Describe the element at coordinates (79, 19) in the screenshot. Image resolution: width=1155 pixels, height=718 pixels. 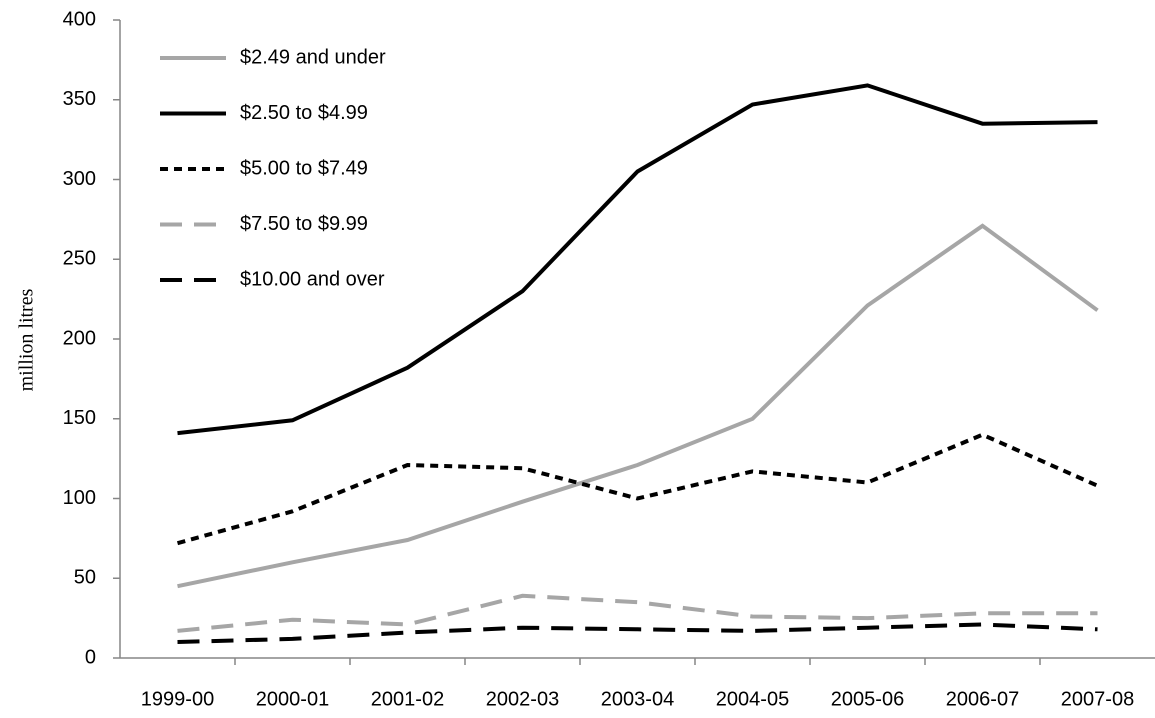
I see `y-tick-label: 400` at that location.